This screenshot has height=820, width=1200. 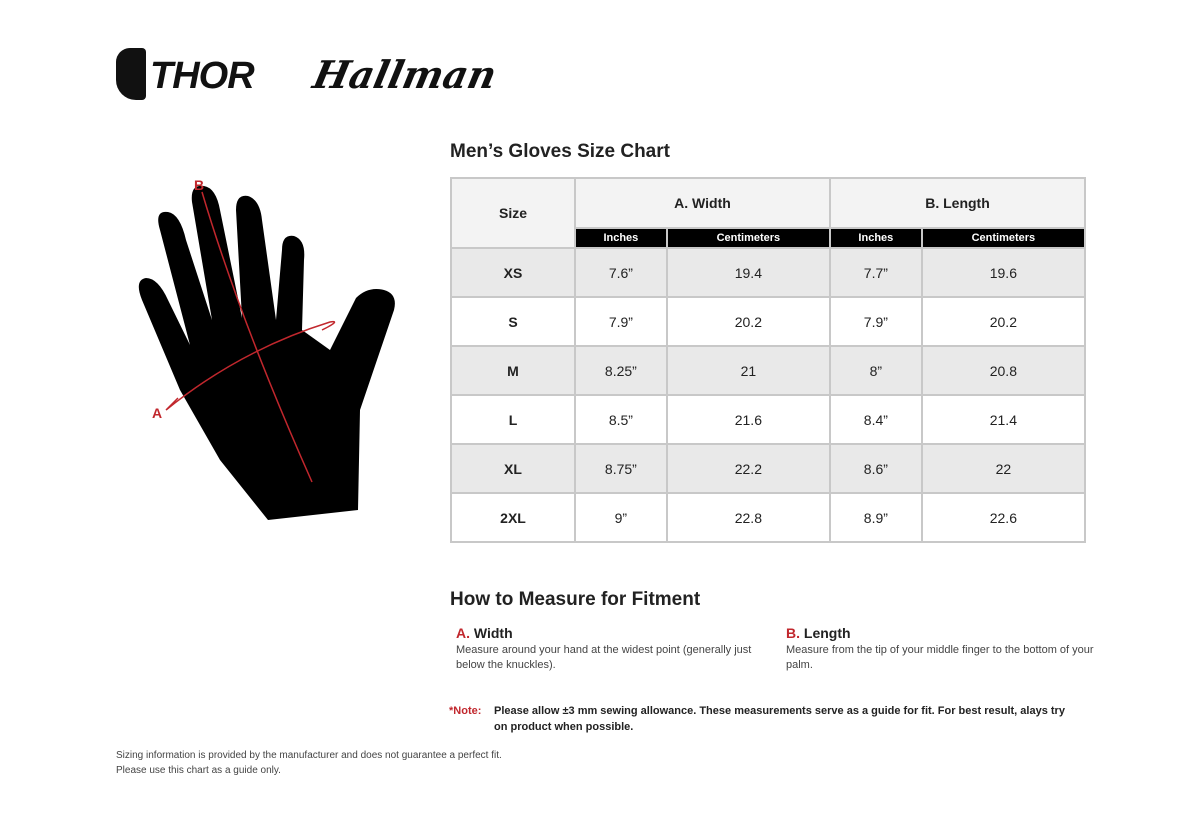 I want to click on measure-title: How to Measure for Fitment, so click(x=575, y=599).